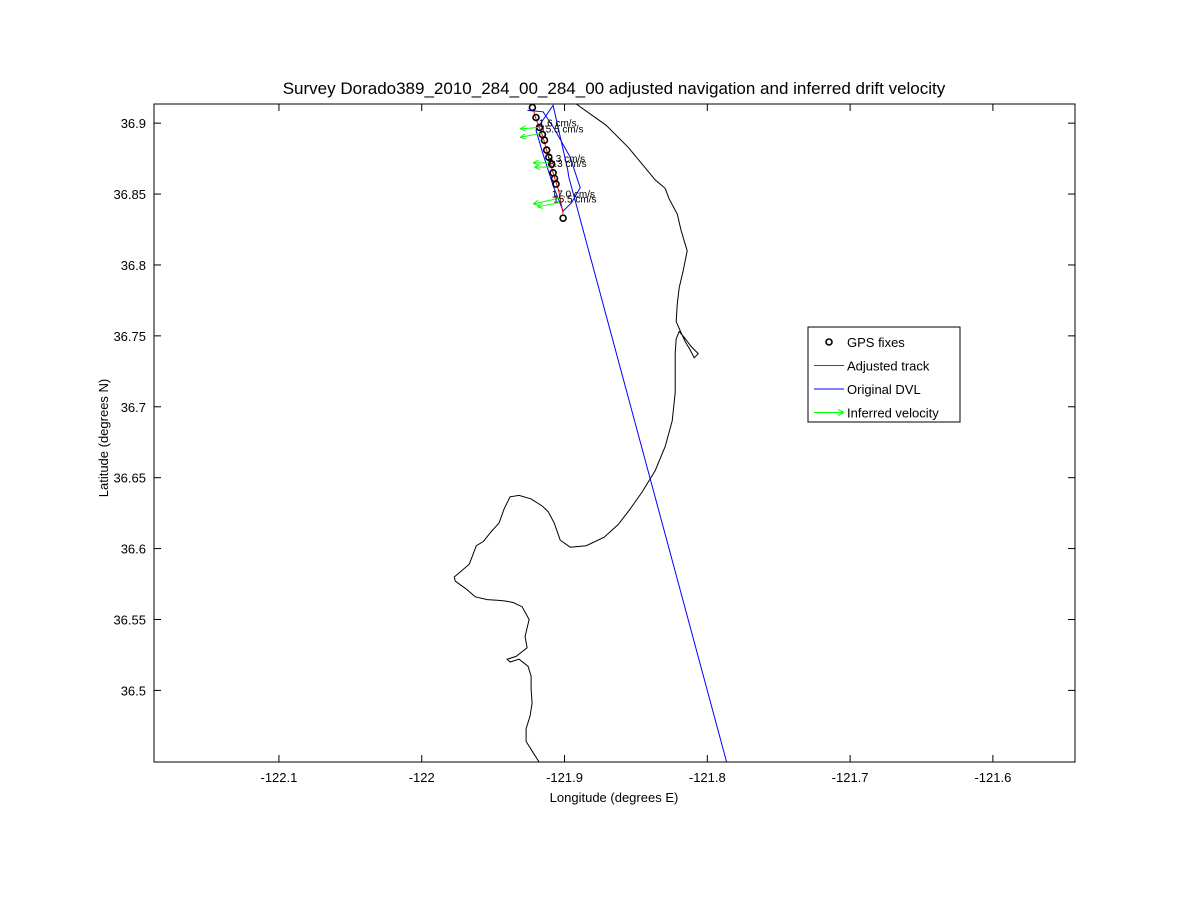 The height and width of the screenshot is (900, 1188). Describe the element at coordinates (129, 478) in the screenshot. I see `y-tick-label: 36.65` at that location.